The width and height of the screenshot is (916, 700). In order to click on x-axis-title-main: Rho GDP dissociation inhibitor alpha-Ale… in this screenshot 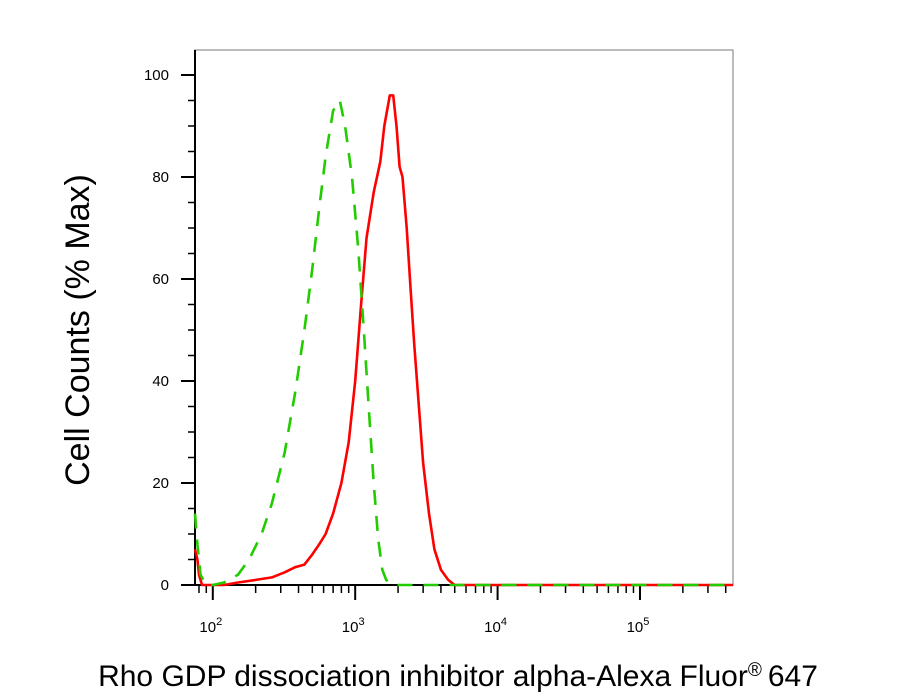, I will do `click(423, 676)`.